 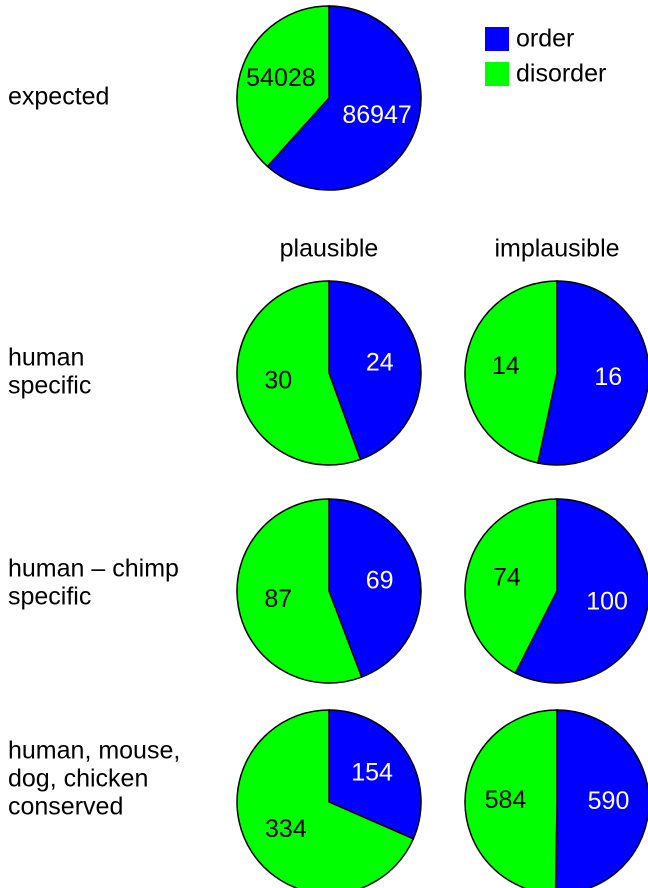 I want to click on legend-label-disorder: disorder, so click(x=561, y=74).